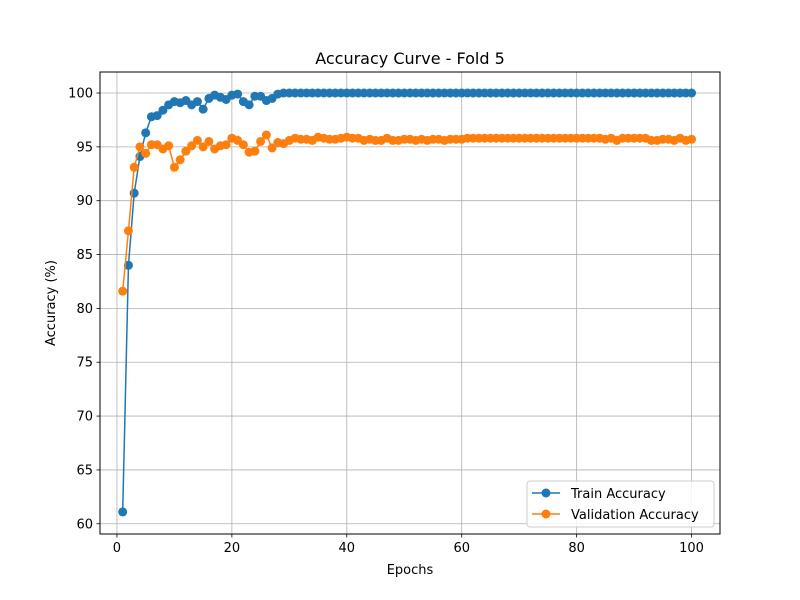 The image size is (800, 600). What do you see at coordinates (84, 417) in the screenshot?
I see `y-tick-label: 70` at bounding box center [84, 417].